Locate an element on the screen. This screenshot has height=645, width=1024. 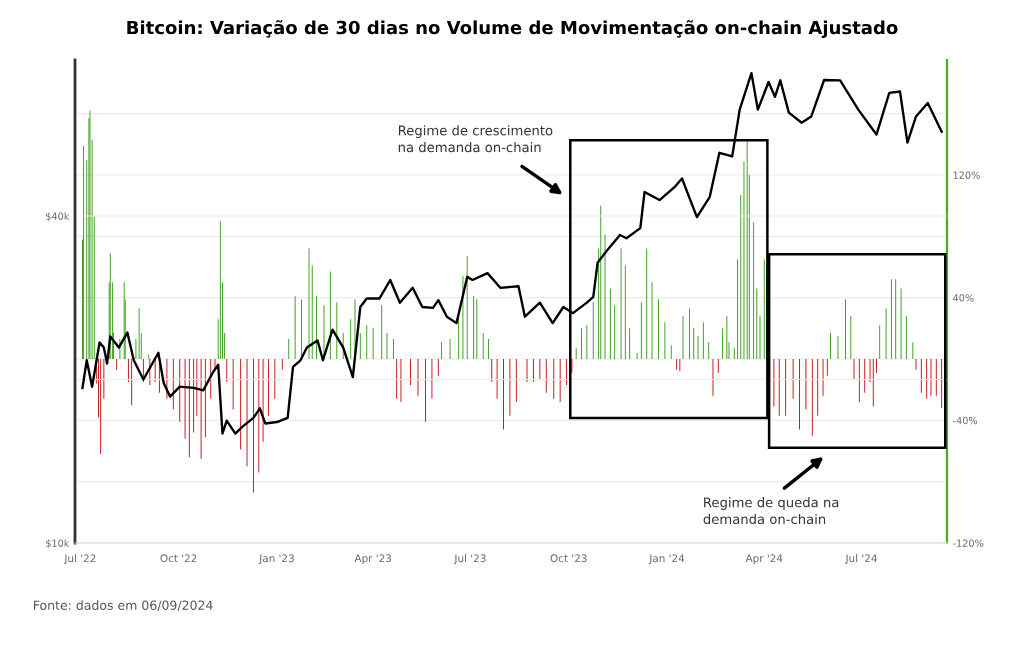
x-tick-label: Jan '24 is located at coordinates (666, 559).